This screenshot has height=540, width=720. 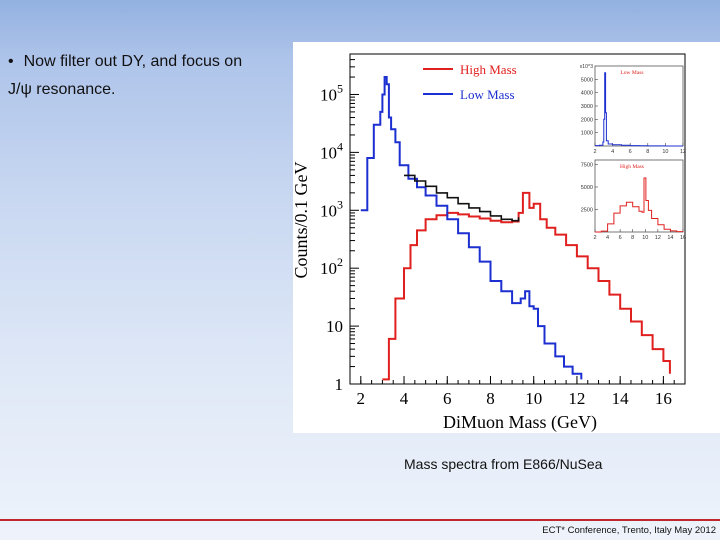 What do you see at coordinates (645, 238) in the screenshot?
I see `inset-high-x-tick-label: 10` at bounding box center [645, 238].